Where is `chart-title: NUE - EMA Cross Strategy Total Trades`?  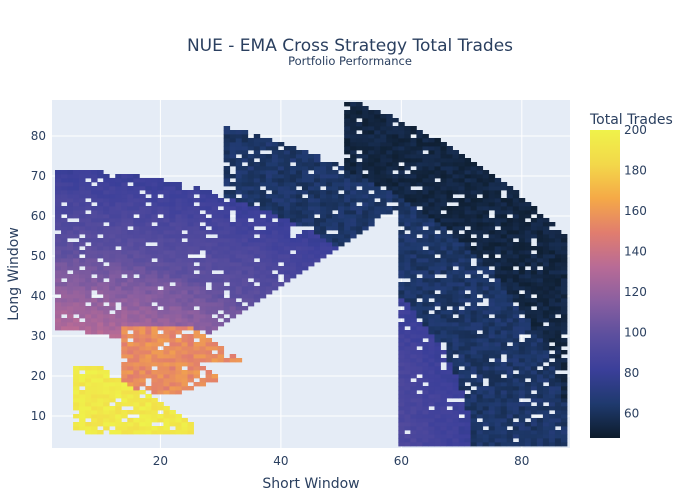 chart-title: NUE - EMA Cross Strategy Total Trades is located at coordinates (350, 46).